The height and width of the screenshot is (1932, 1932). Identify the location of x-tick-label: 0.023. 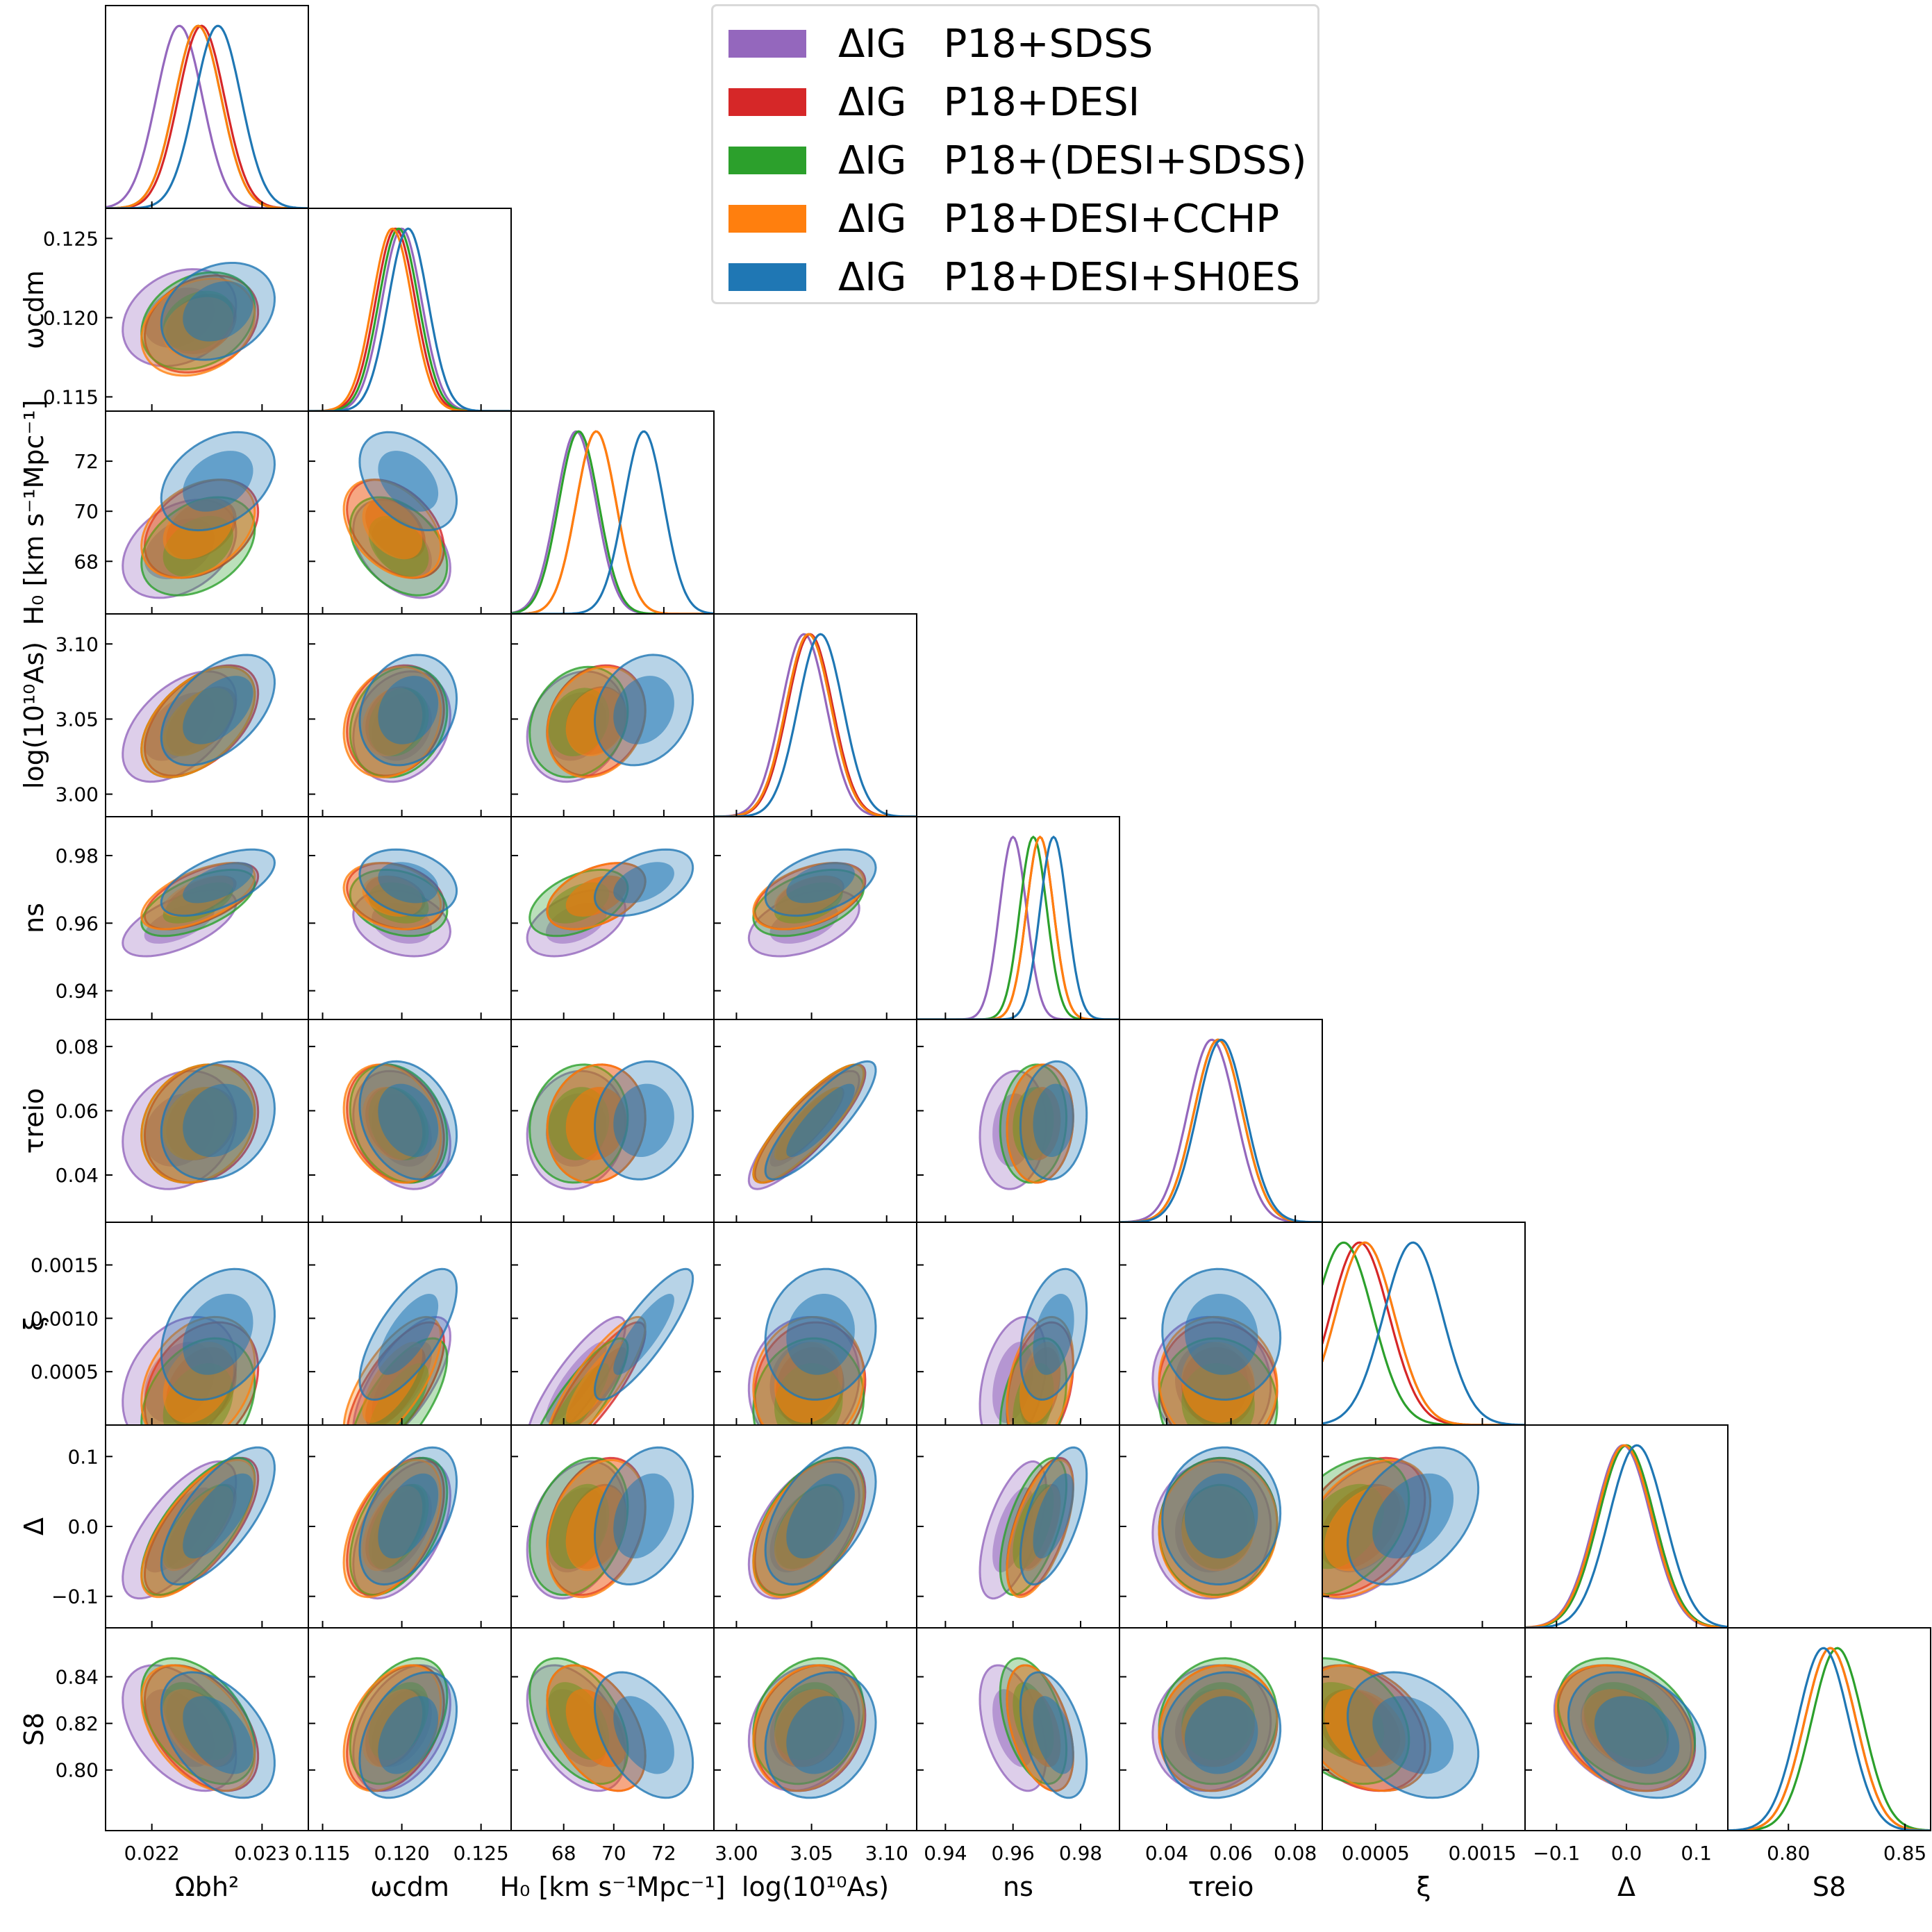
(262, 1853).